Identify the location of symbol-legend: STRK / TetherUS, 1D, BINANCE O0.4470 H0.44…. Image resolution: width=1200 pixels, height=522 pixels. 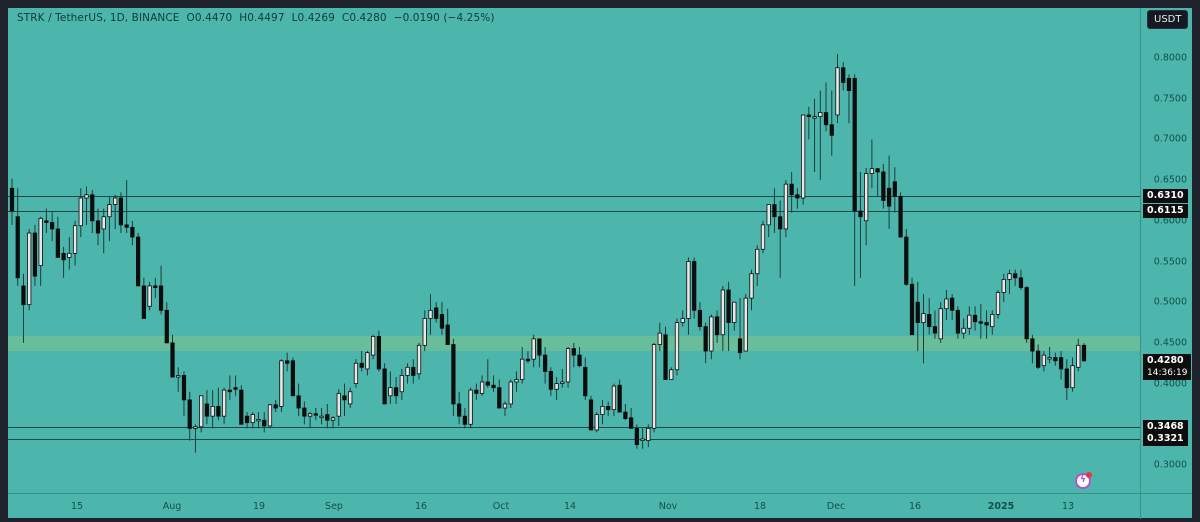
(259, 18).